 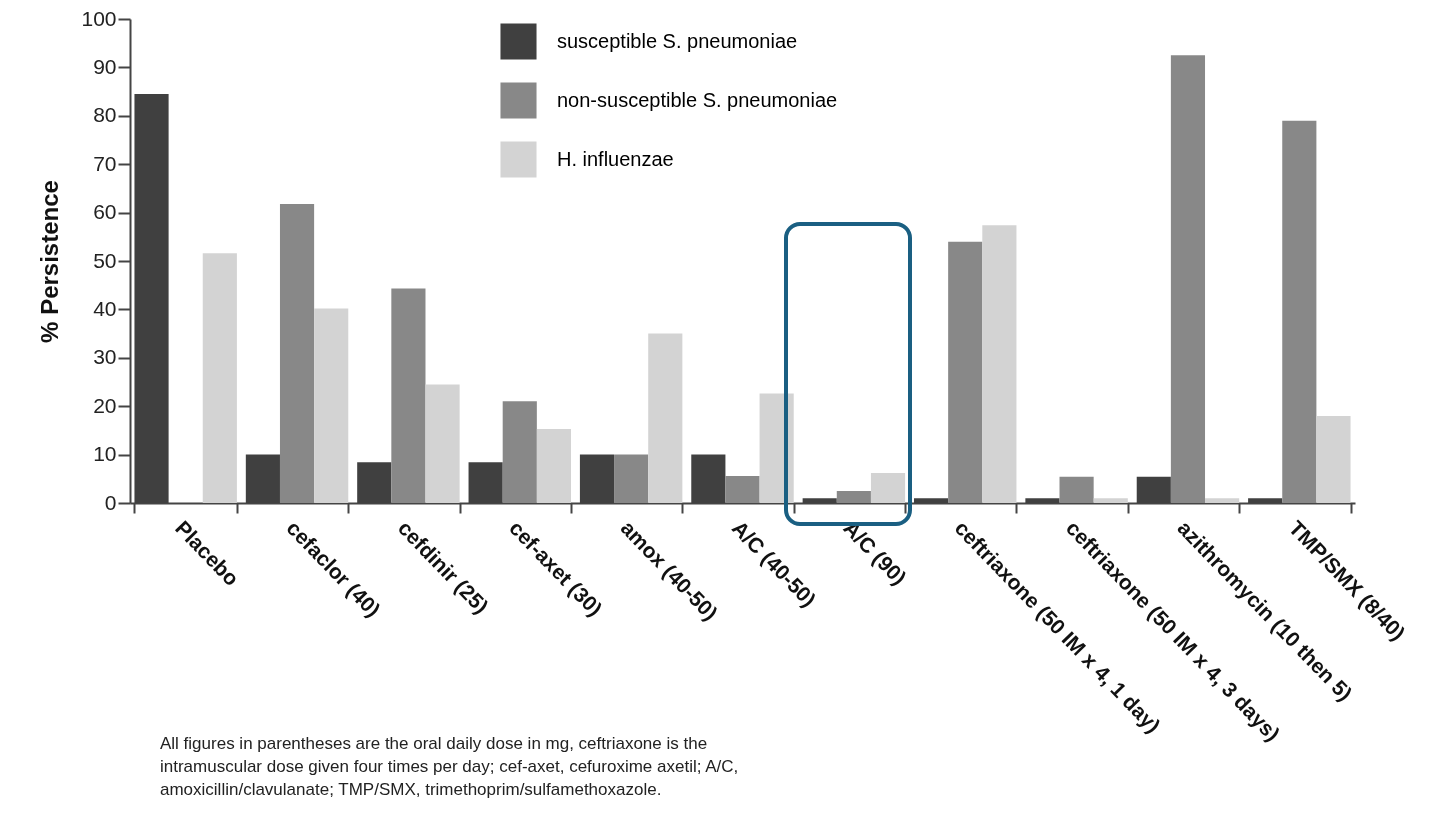 What do you see at coordinates (105, 260) in the screenshot?
I see `y-tick-label: 50` at bounding box center [105, 260].